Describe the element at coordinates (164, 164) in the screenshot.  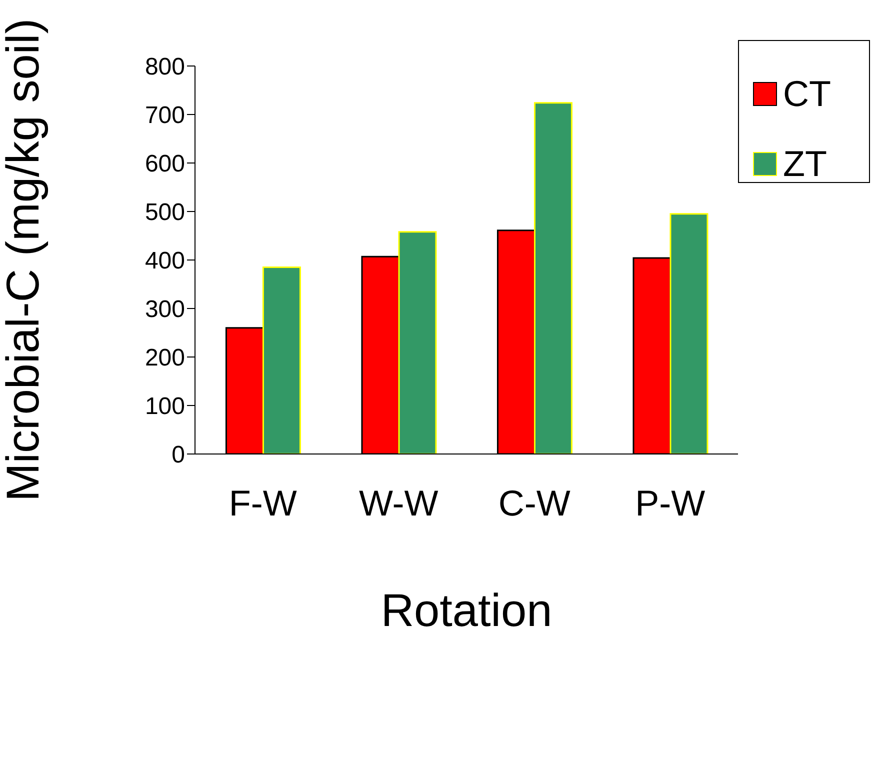
I see `y-tick-label: 600` at that location.